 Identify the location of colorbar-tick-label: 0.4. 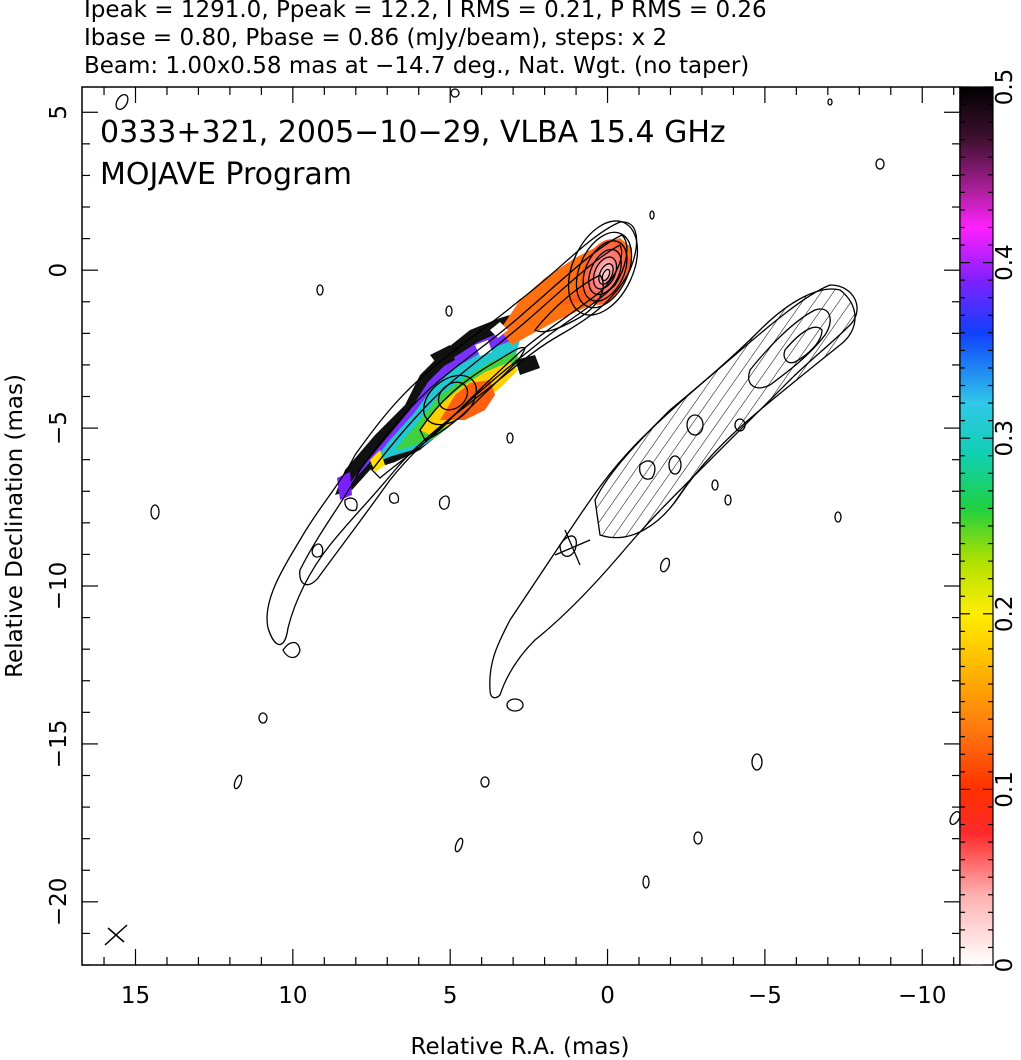
(1005, 262).